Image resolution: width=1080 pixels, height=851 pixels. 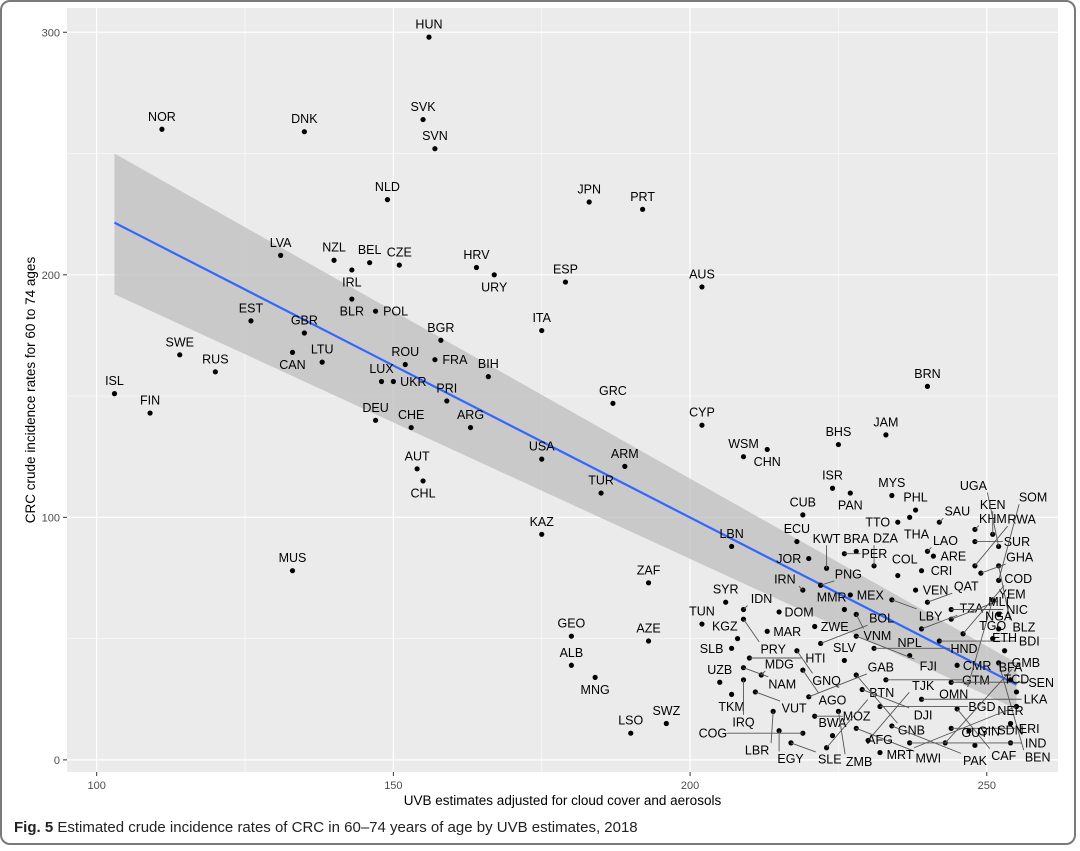 I want to click on point-label-mli: MLI, so click(x=998, y=602).